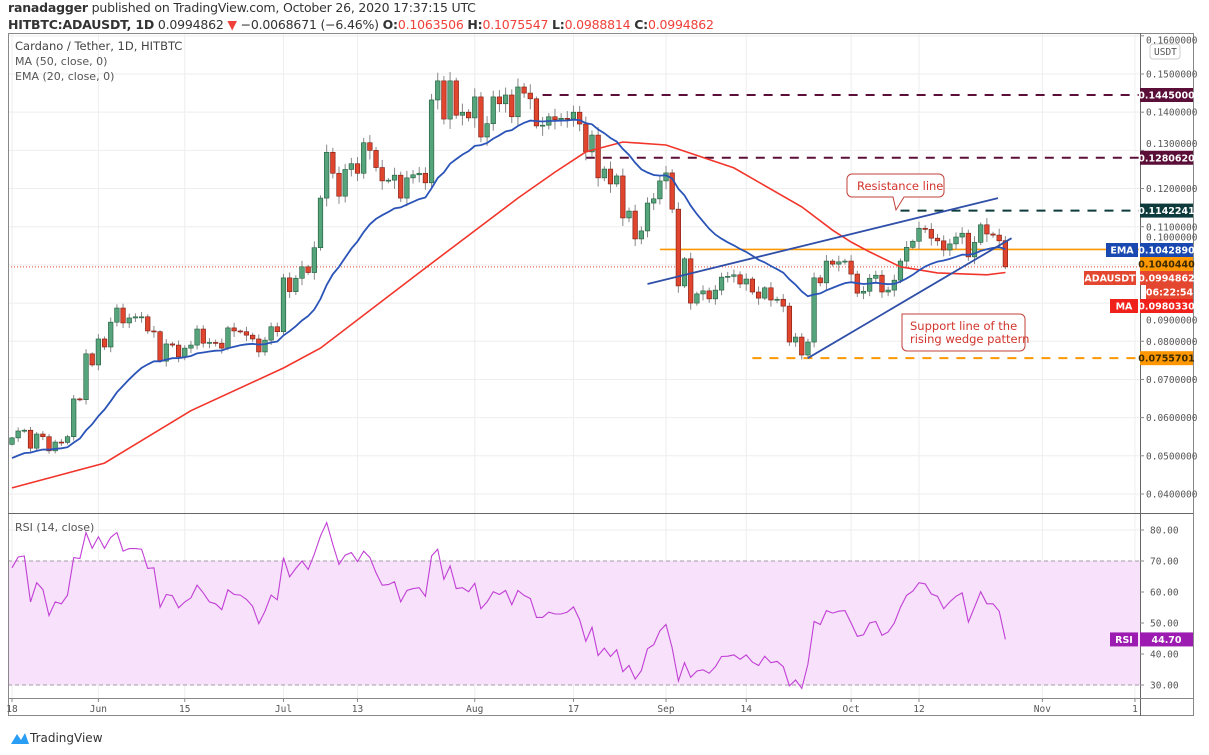 This screenshot has height=755, width=1209. I want to click on time-tick-label: 12, so click(918, 709).